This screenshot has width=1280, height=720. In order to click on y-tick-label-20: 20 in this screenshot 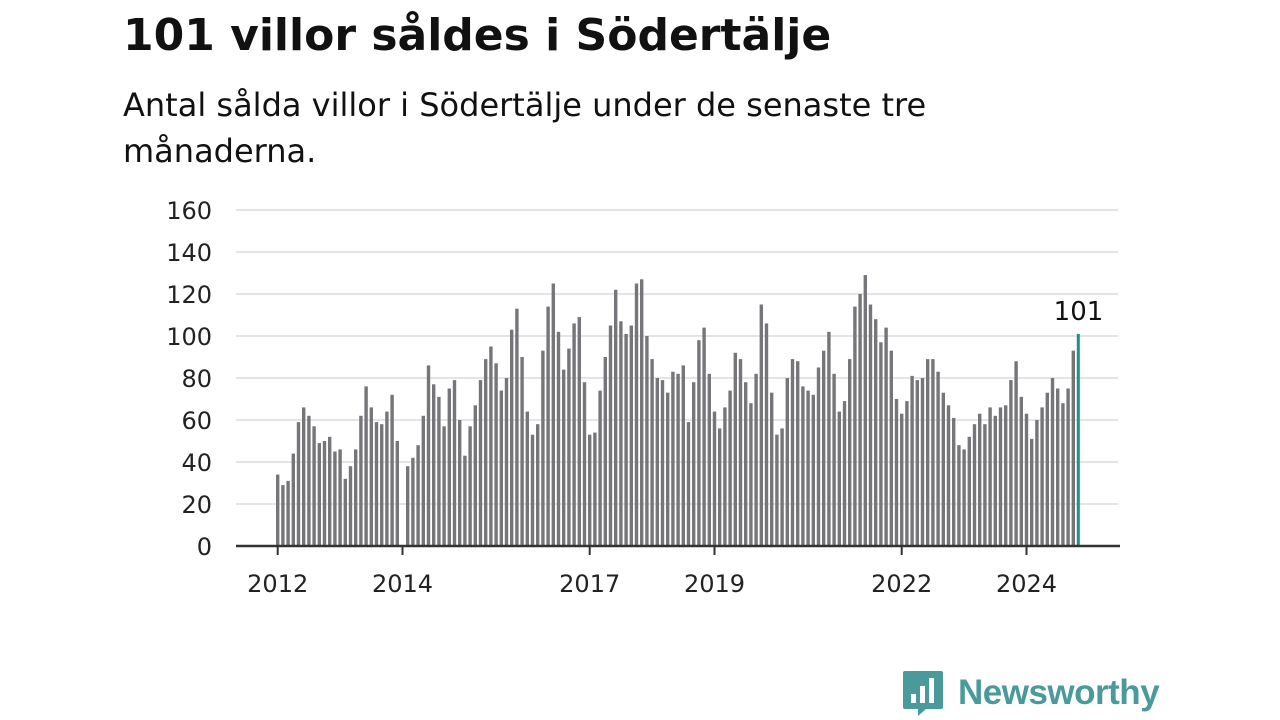, I will do `click(196, 505)`.